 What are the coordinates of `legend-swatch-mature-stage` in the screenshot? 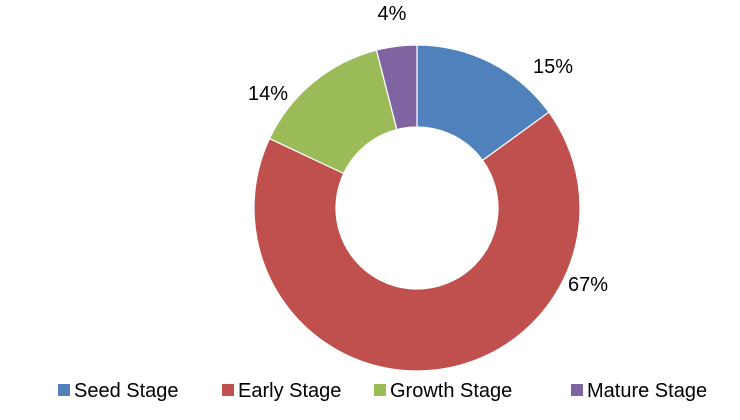 It's located at (577, 390).